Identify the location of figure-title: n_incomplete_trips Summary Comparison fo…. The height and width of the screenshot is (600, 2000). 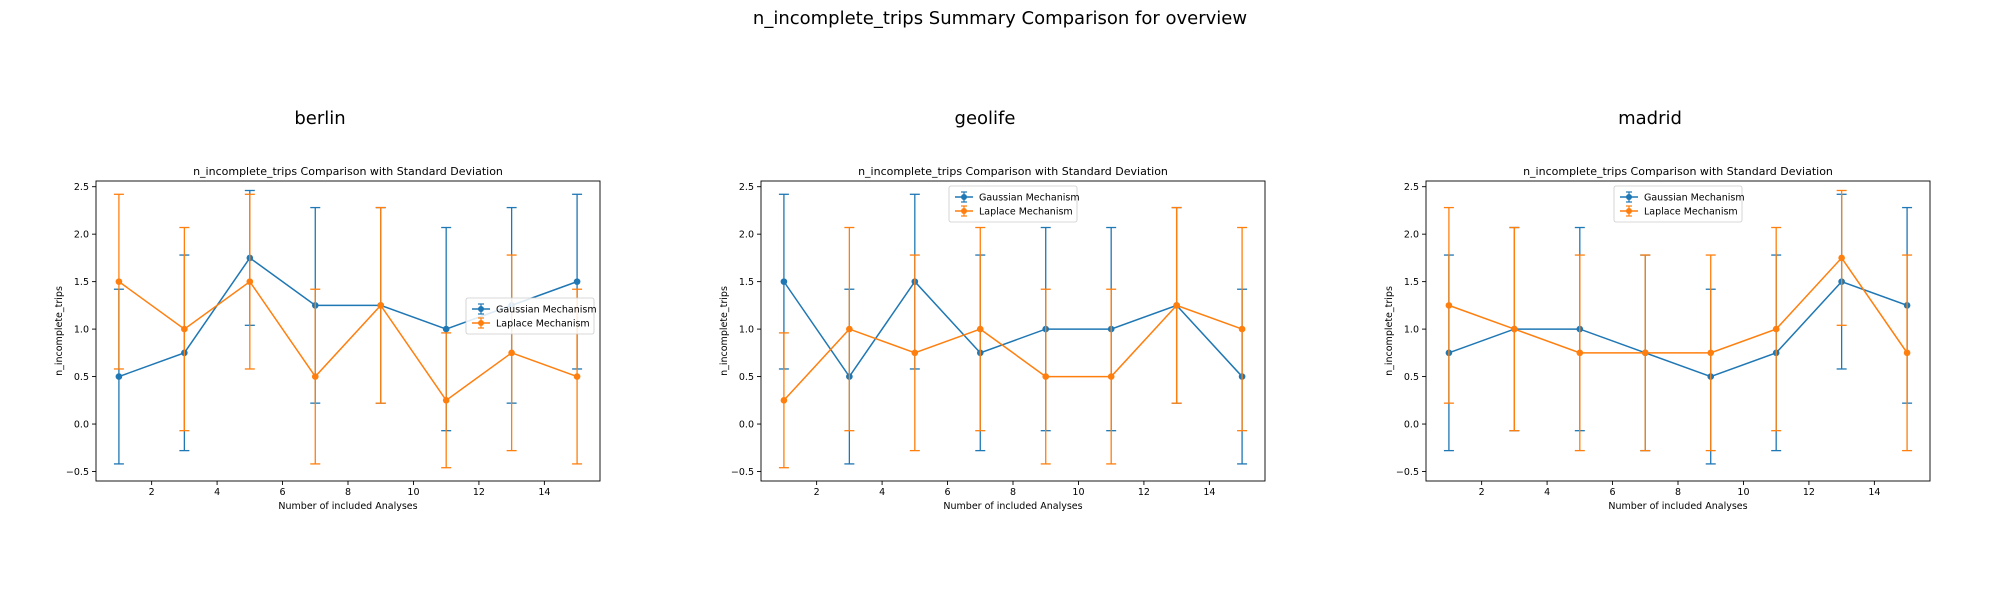
(1000, 18).